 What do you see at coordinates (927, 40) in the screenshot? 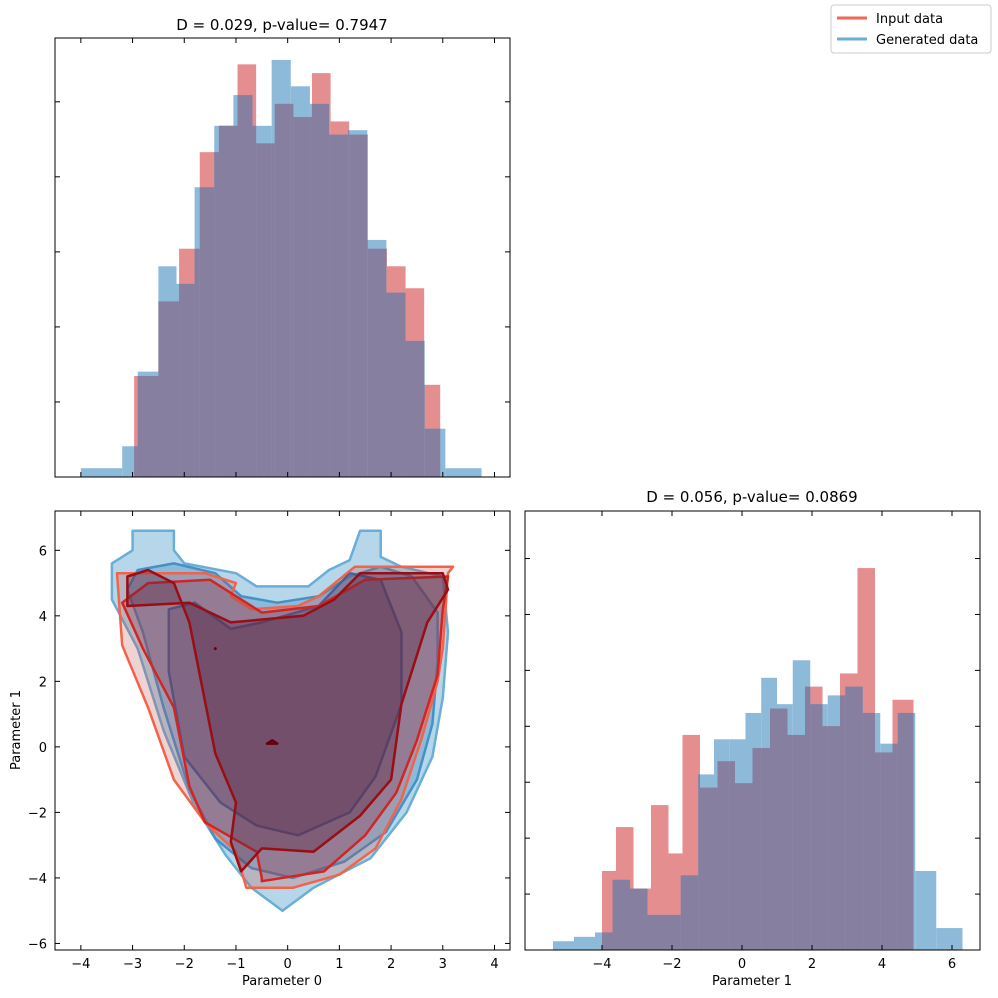
I see `legend-generated-label: Generated data` at bounding box center [927, 40].